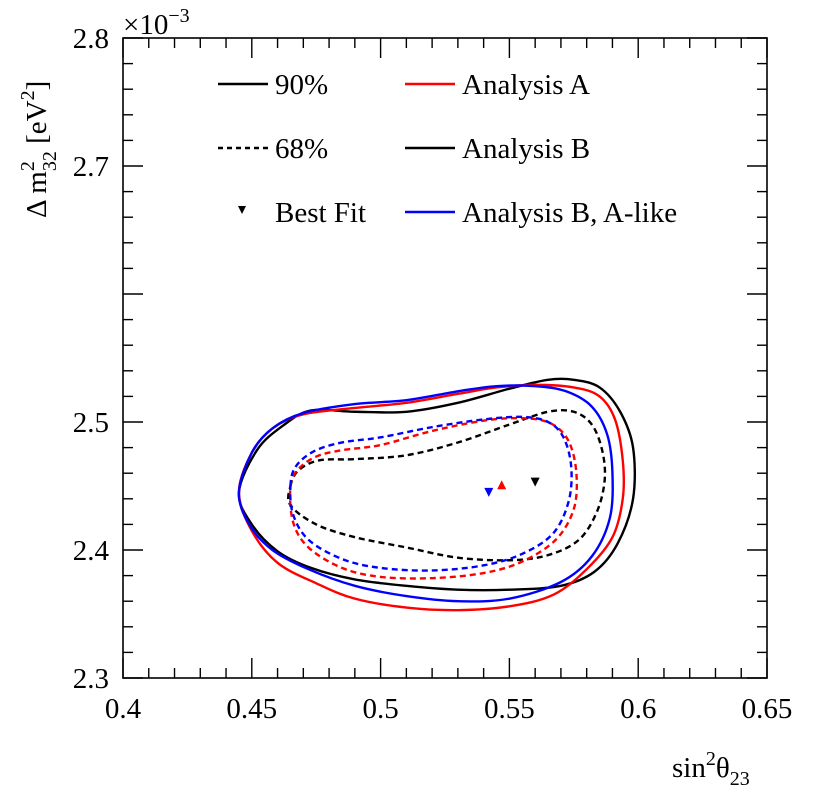  Describe the element at coordinates (91, 39) in the screenshot. I see `y-tick-label: 2.8` at that location.